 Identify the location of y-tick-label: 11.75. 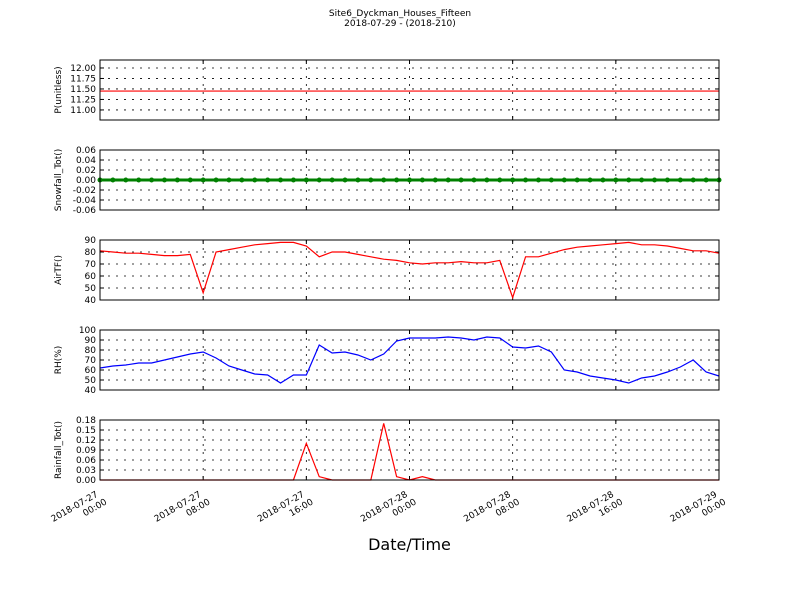
(83, 79).